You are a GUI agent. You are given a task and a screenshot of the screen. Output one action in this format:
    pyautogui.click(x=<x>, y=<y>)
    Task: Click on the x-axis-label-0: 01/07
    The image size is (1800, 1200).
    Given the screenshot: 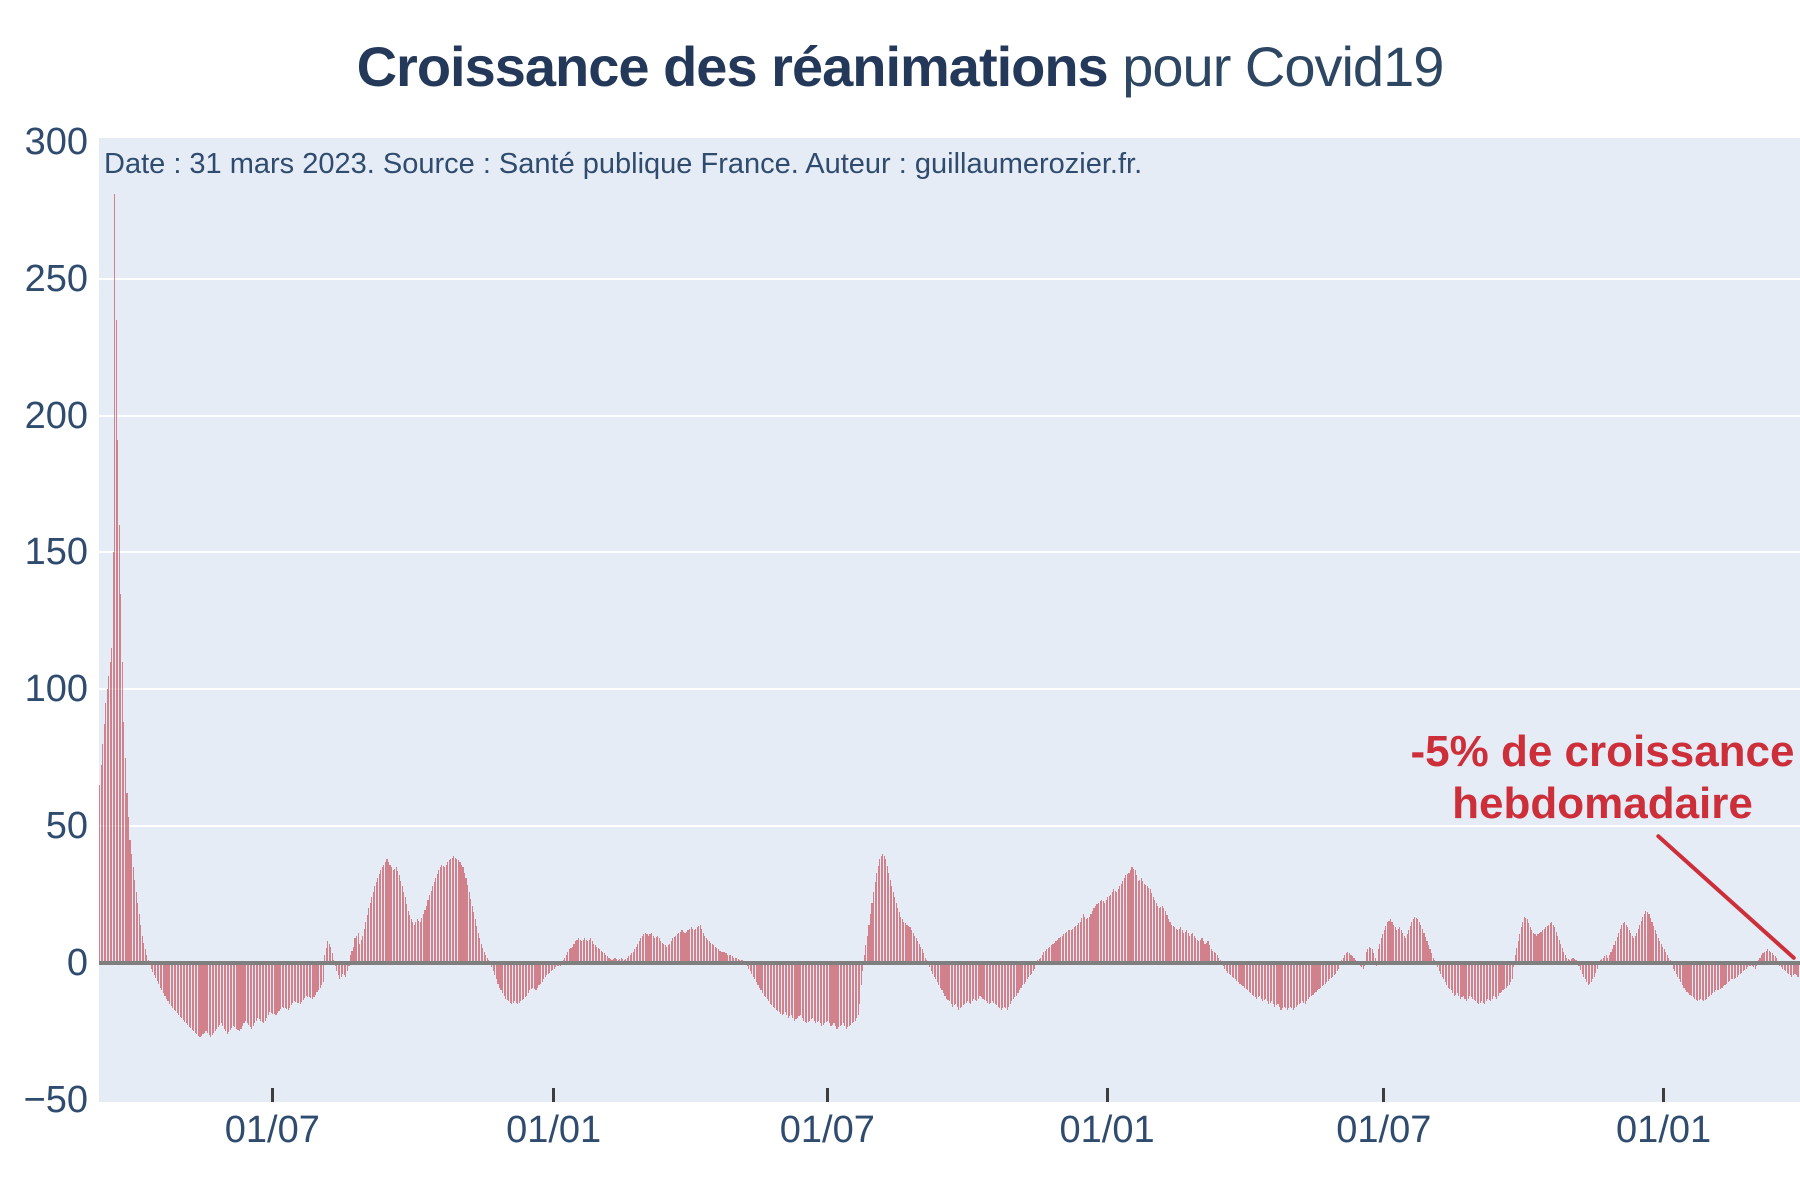 What is the action you would take?
    pyautogui.click(x=272, y=1130)
    